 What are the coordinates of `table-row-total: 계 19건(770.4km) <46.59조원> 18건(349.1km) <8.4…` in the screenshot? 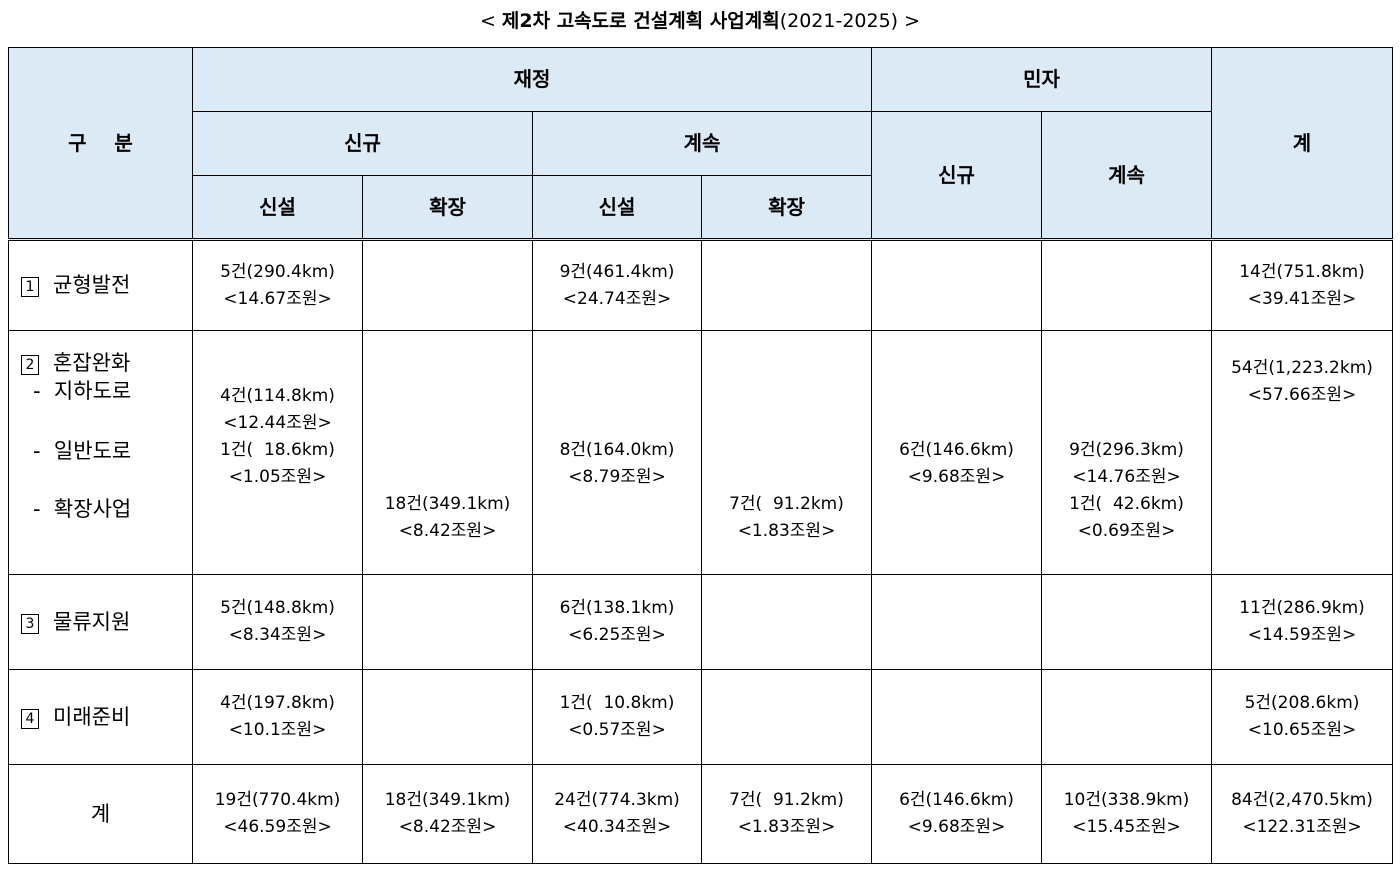 It's located at (700, 814).